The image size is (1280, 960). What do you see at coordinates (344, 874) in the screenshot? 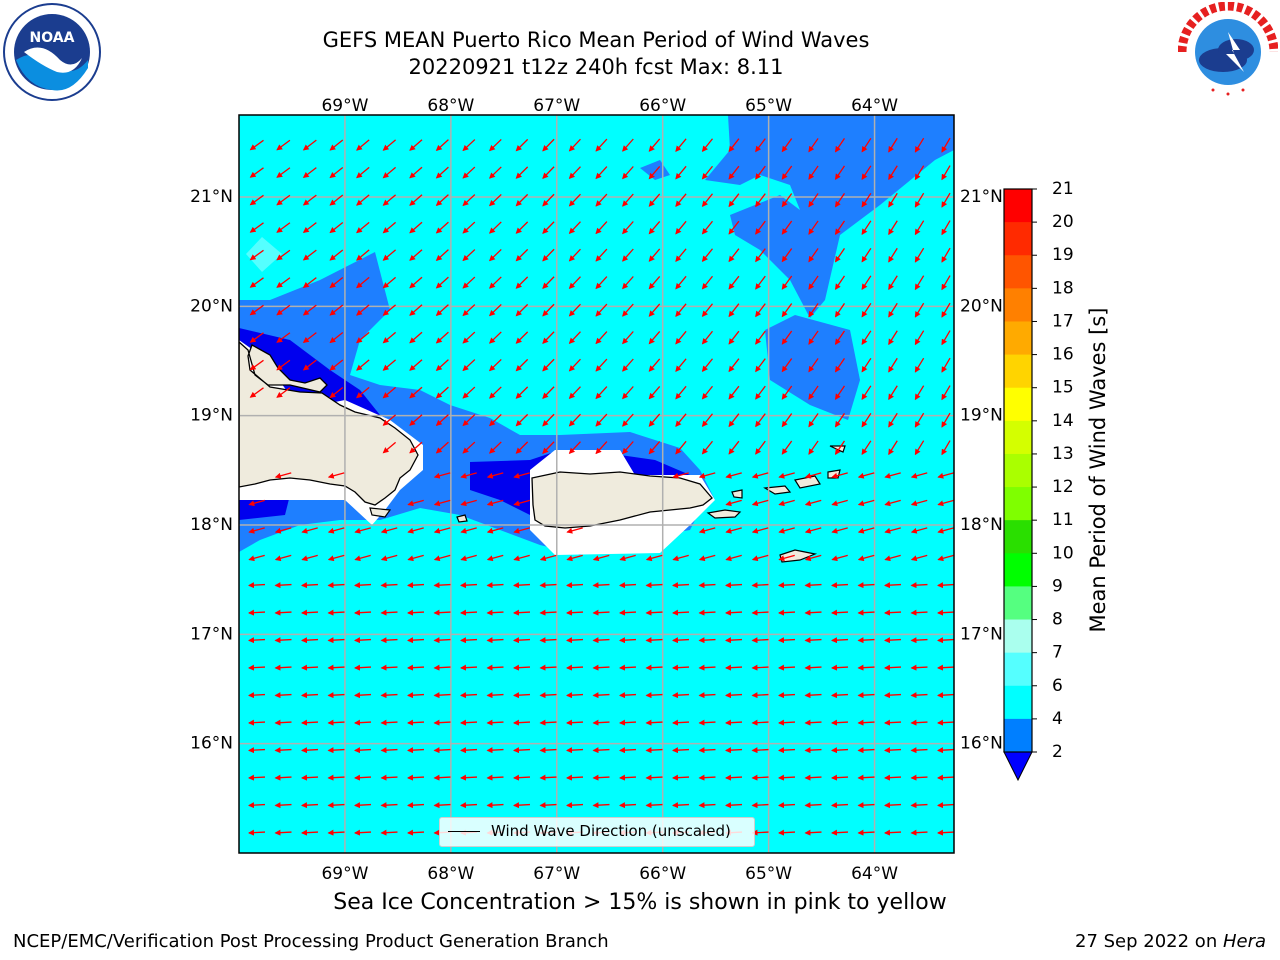
I see `lon-tick-label: 69°W` at bounding box center [344, 874].